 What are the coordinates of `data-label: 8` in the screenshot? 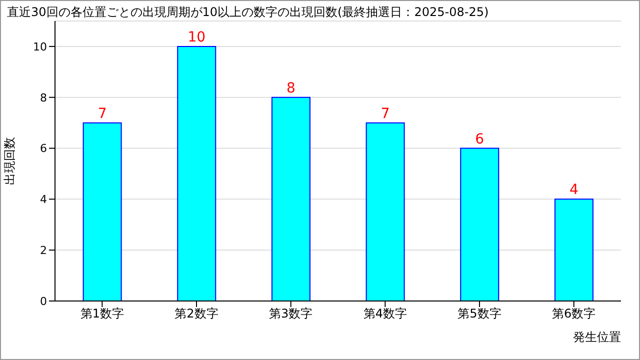 It's located at (291, 88).